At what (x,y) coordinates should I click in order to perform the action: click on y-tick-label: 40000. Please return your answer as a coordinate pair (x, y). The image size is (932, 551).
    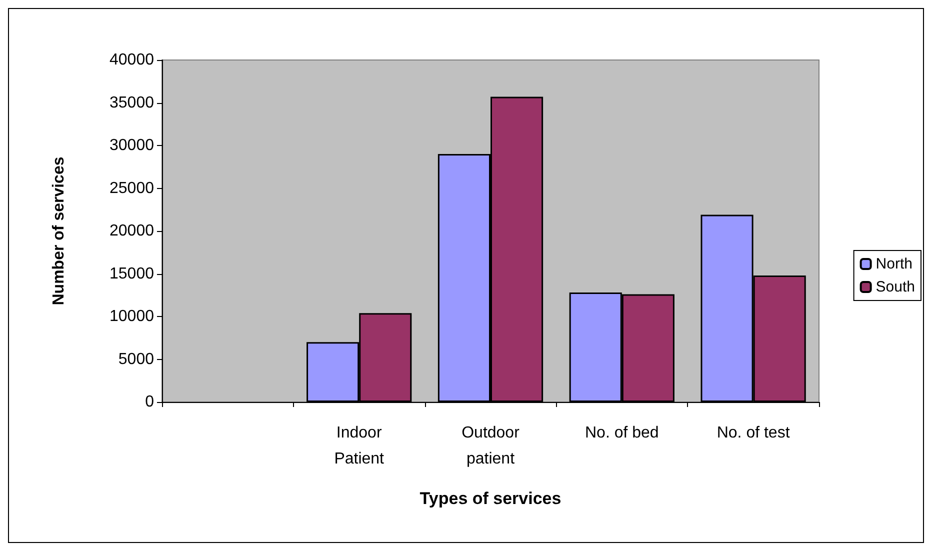
    Looking at the image, I should click on (132, 60).